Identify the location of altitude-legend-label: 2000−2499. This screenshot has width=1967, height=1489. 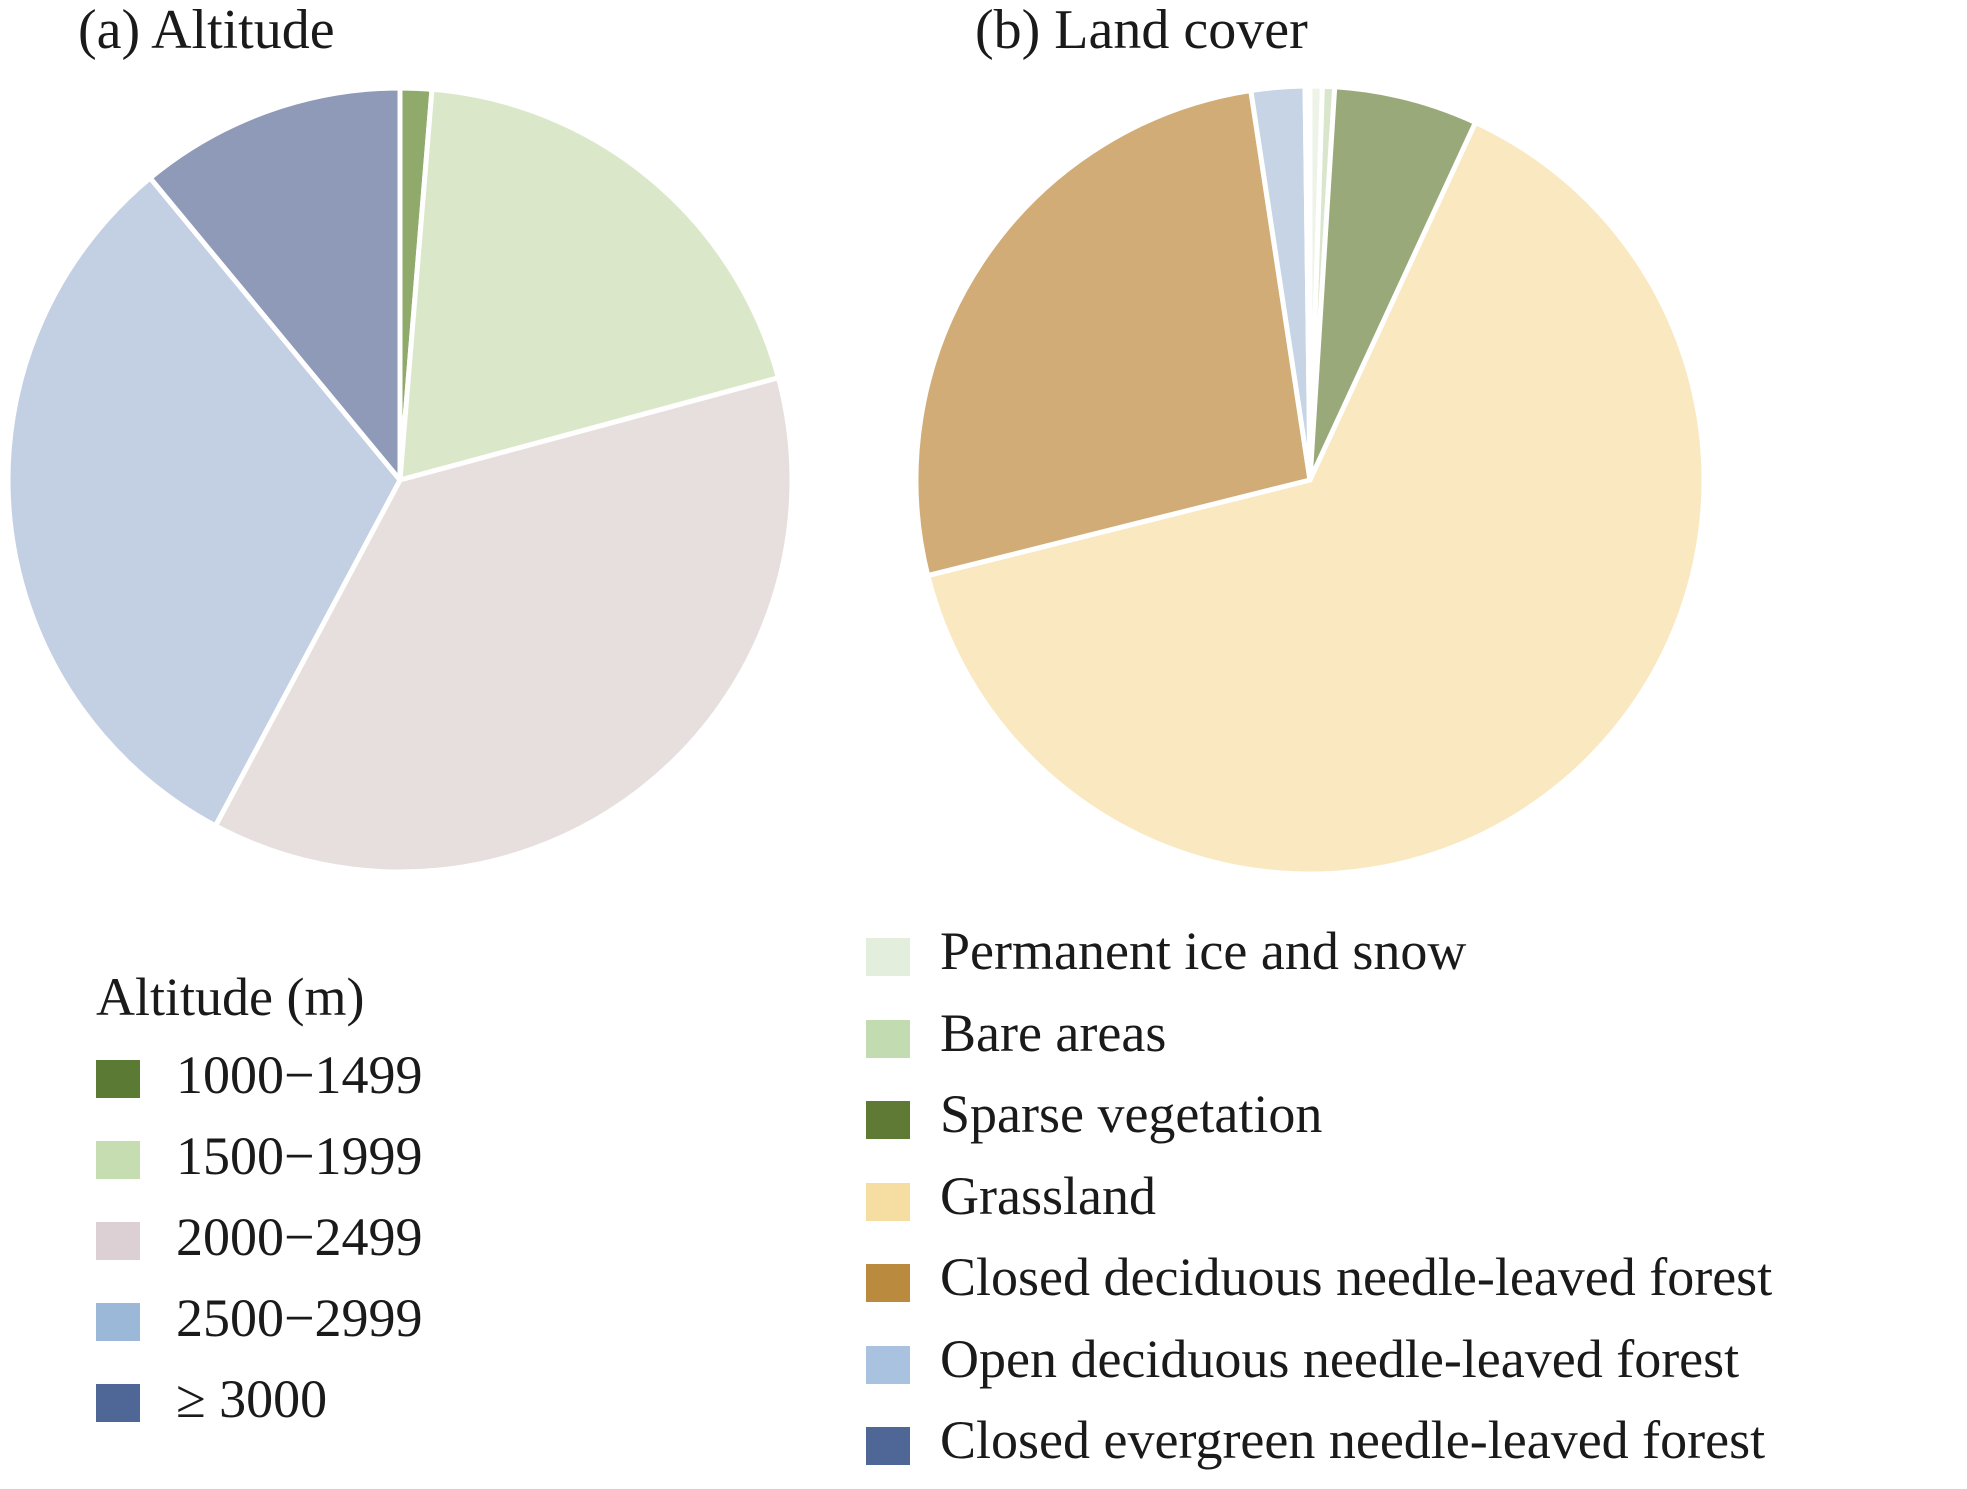
(299, 1237).